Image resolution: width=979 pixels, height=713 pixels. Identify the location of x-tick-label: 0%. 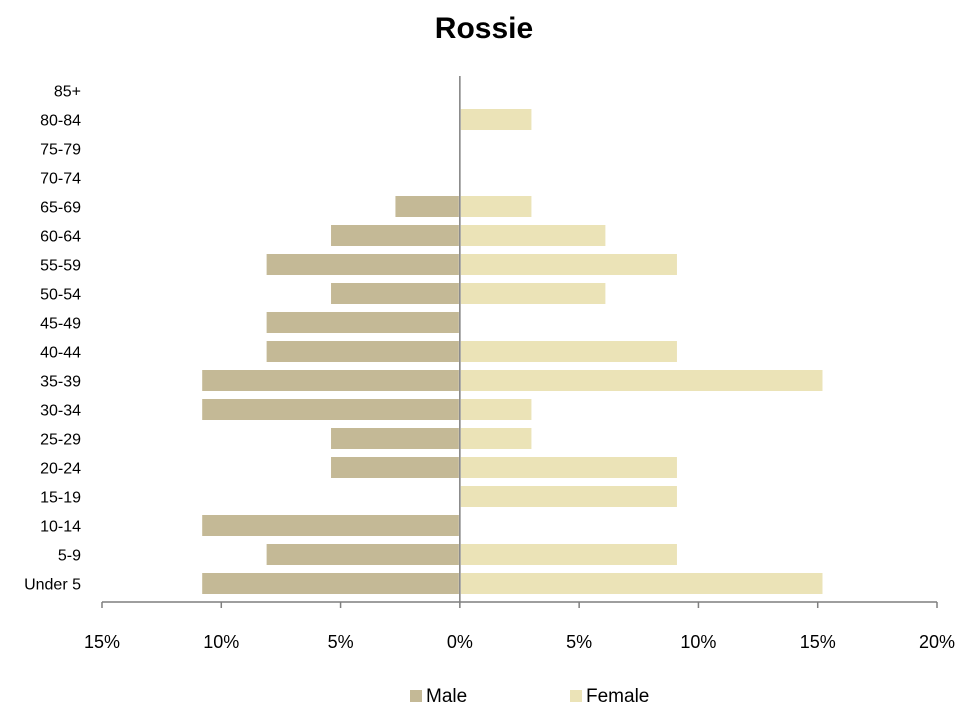
(460, 642).